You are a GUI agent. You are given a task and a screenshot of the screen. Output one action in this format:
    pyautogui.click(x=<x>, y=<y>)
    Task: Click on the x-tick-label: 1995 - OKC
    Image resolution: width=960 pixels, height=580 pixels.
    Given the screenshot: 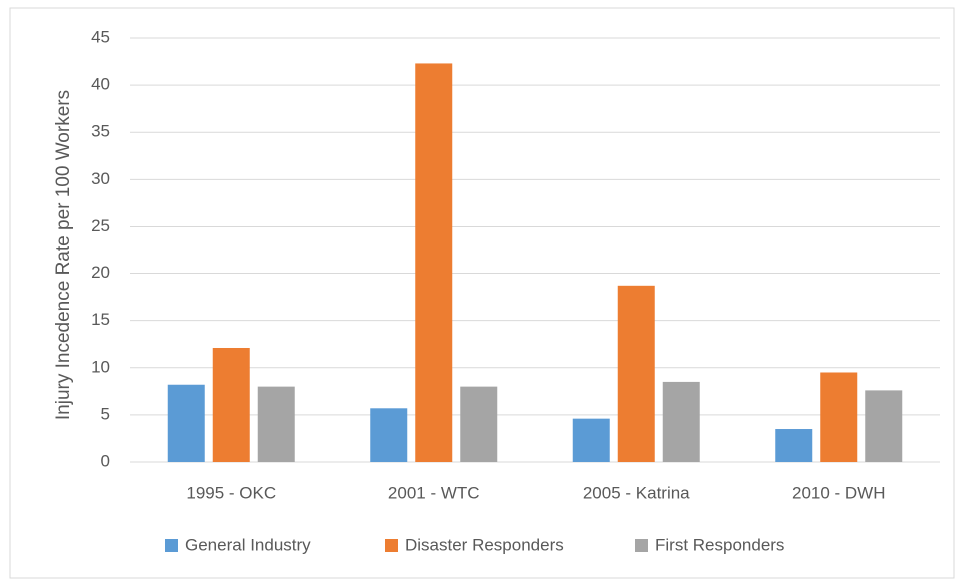 What is the action you would take?
    pyautogui.click(x=231, y=492)
    